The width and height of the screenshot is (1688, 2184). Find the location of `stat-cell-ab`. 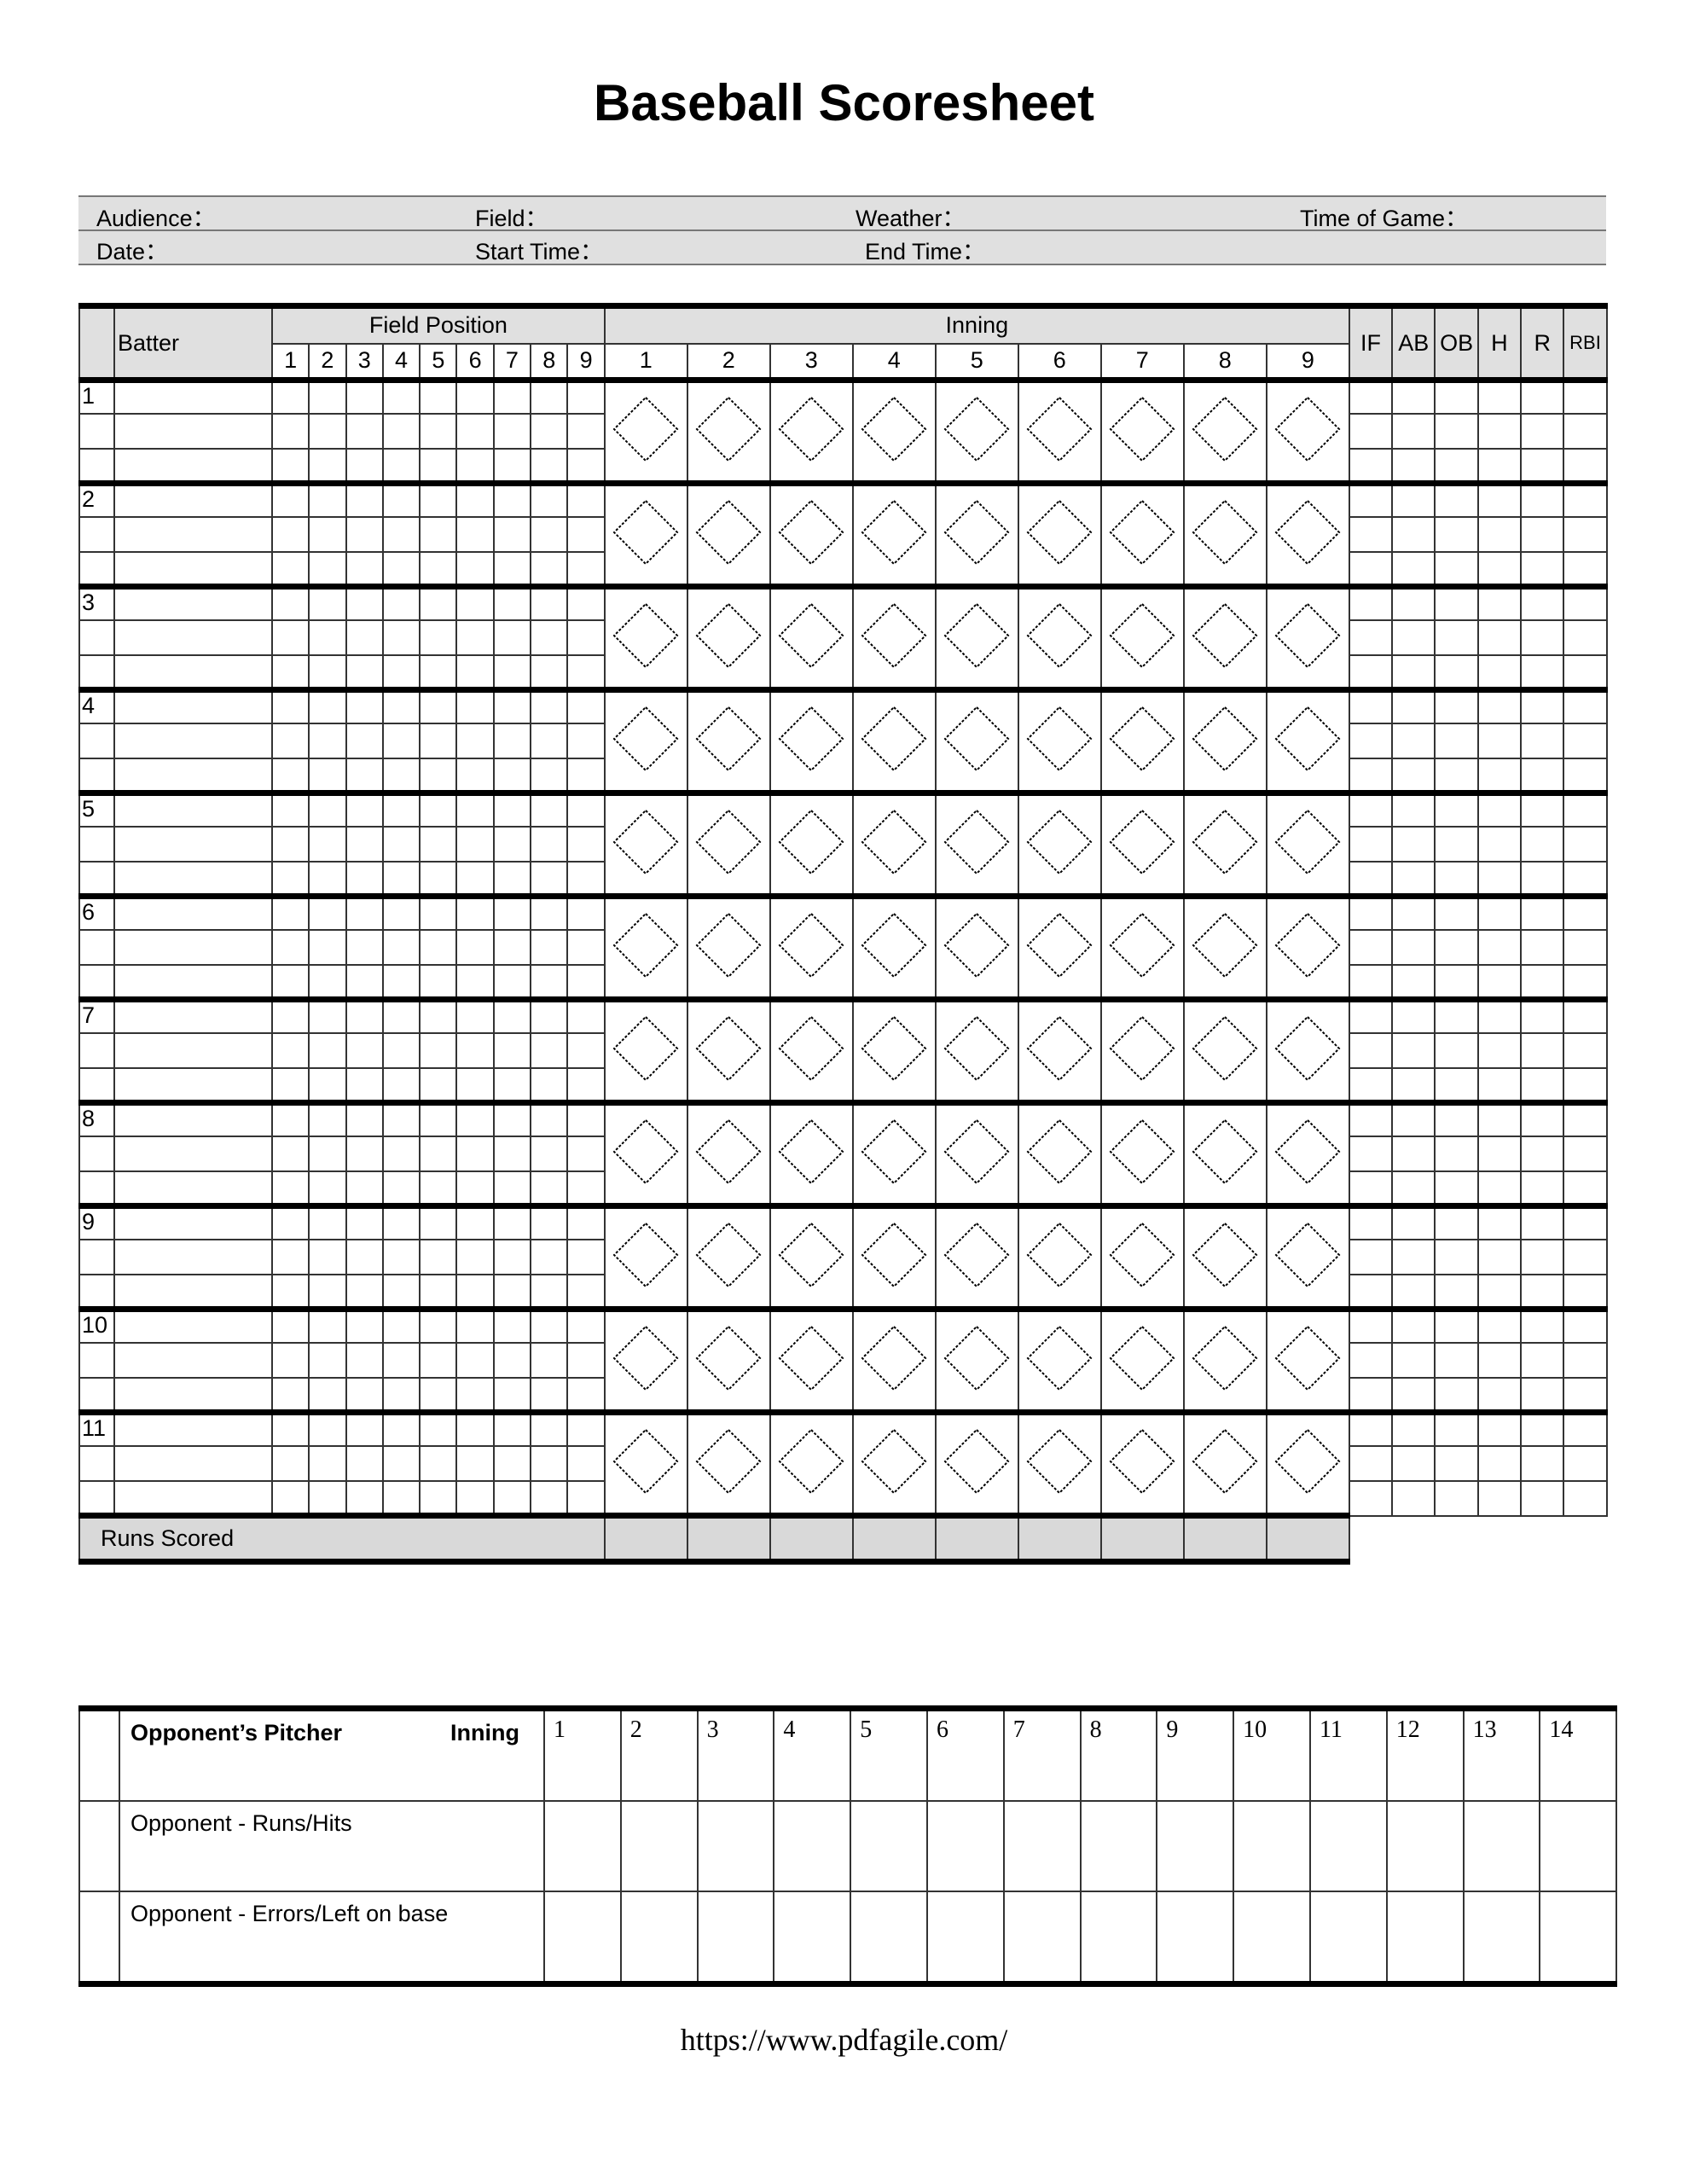

stat-cell-ab is located at coordinates (1413, 466).